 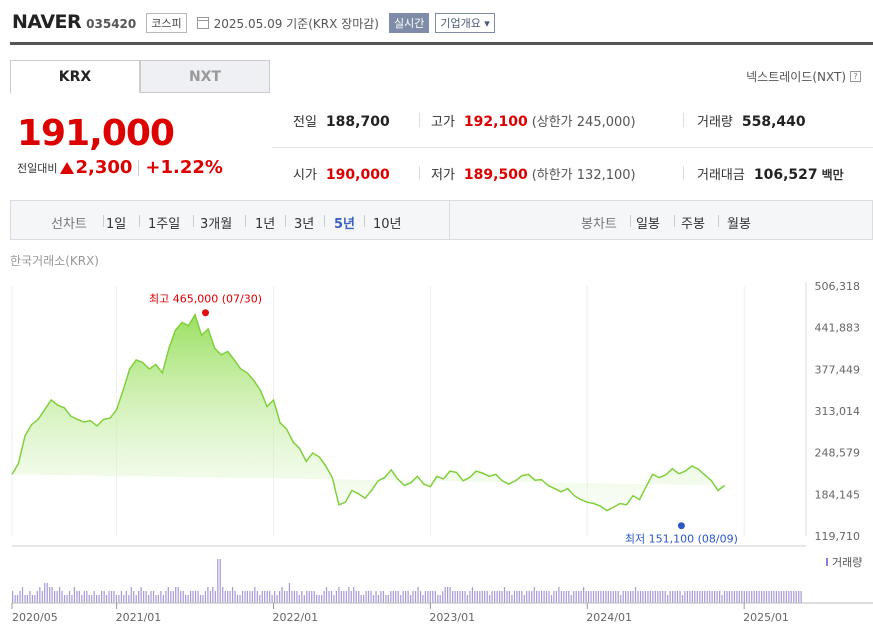 I want to click on market-badge: 코스피, so click(x=166, y=23).